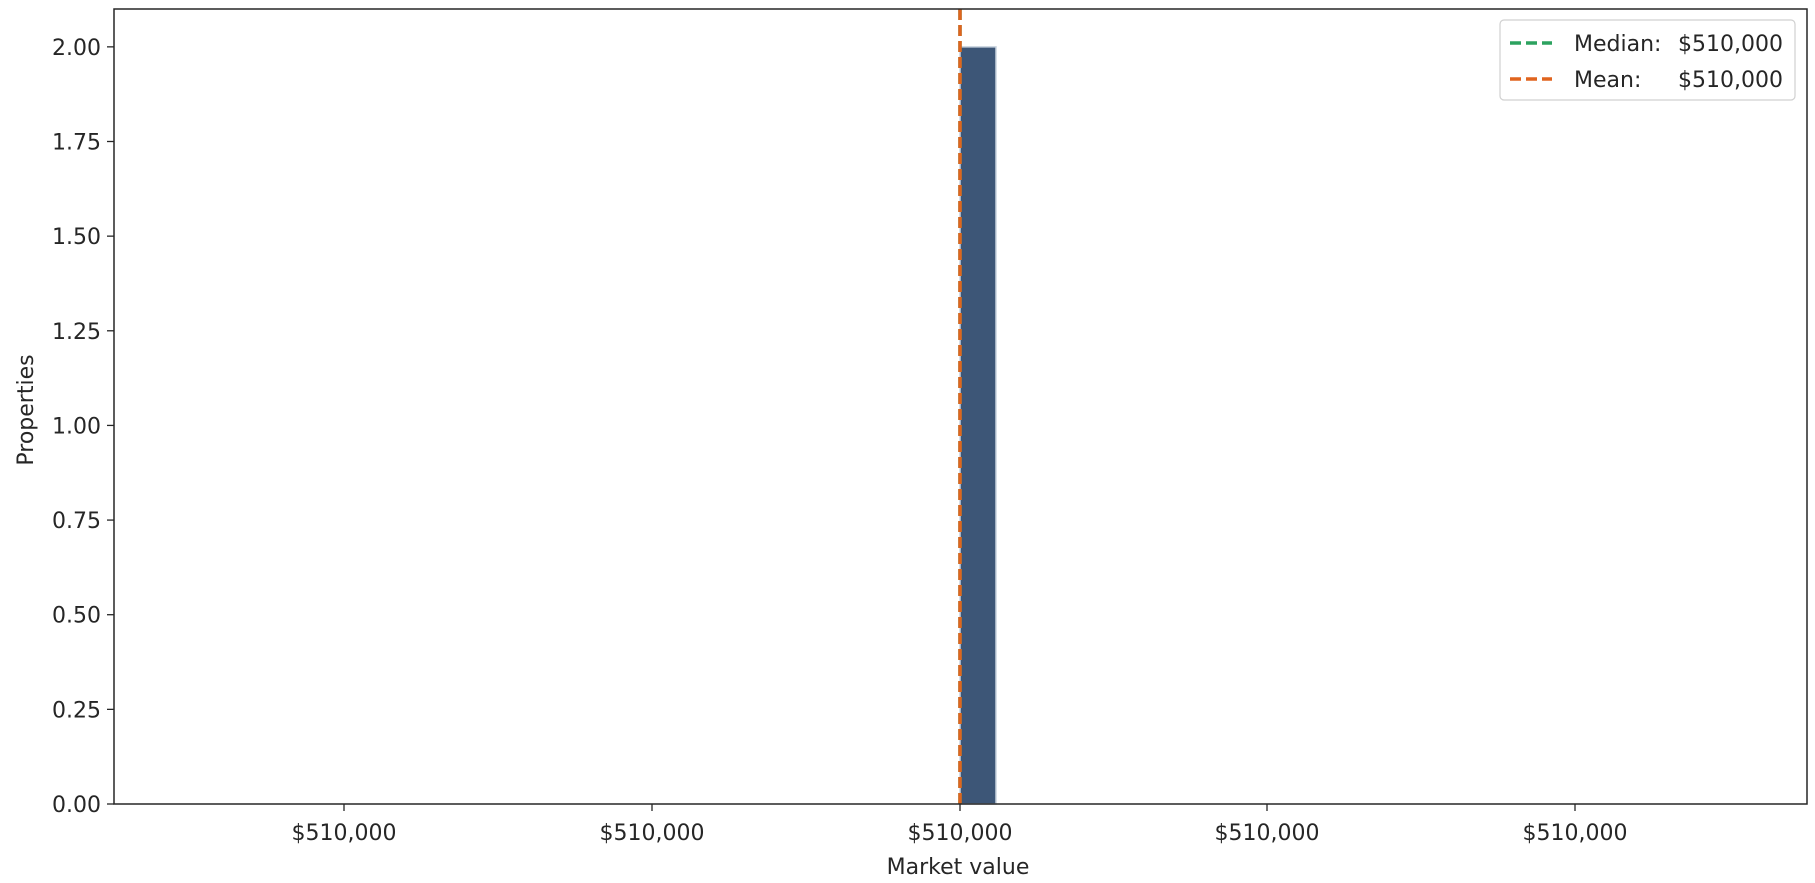 The height and width of the screenshot is (883, 1815). I want to click on legend-entry-key: Mean:, so click(1607, 80).